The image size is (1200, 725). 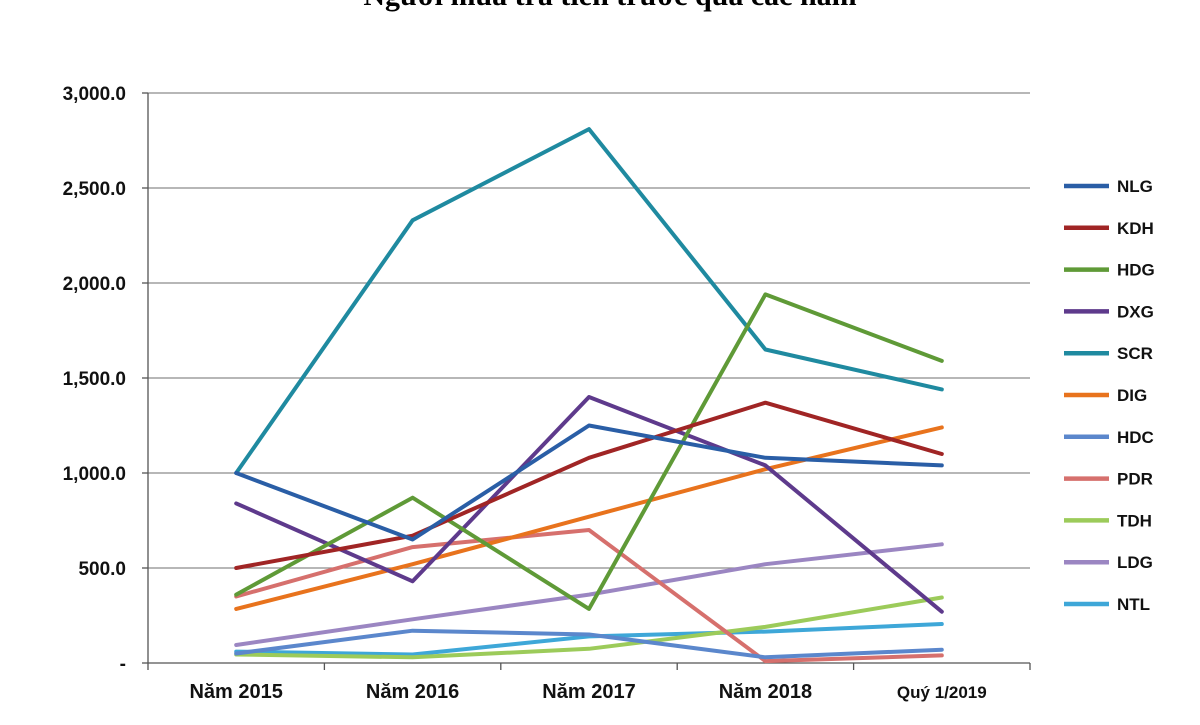 I want to click on series-line-kdh, so click(x=589, y=485).